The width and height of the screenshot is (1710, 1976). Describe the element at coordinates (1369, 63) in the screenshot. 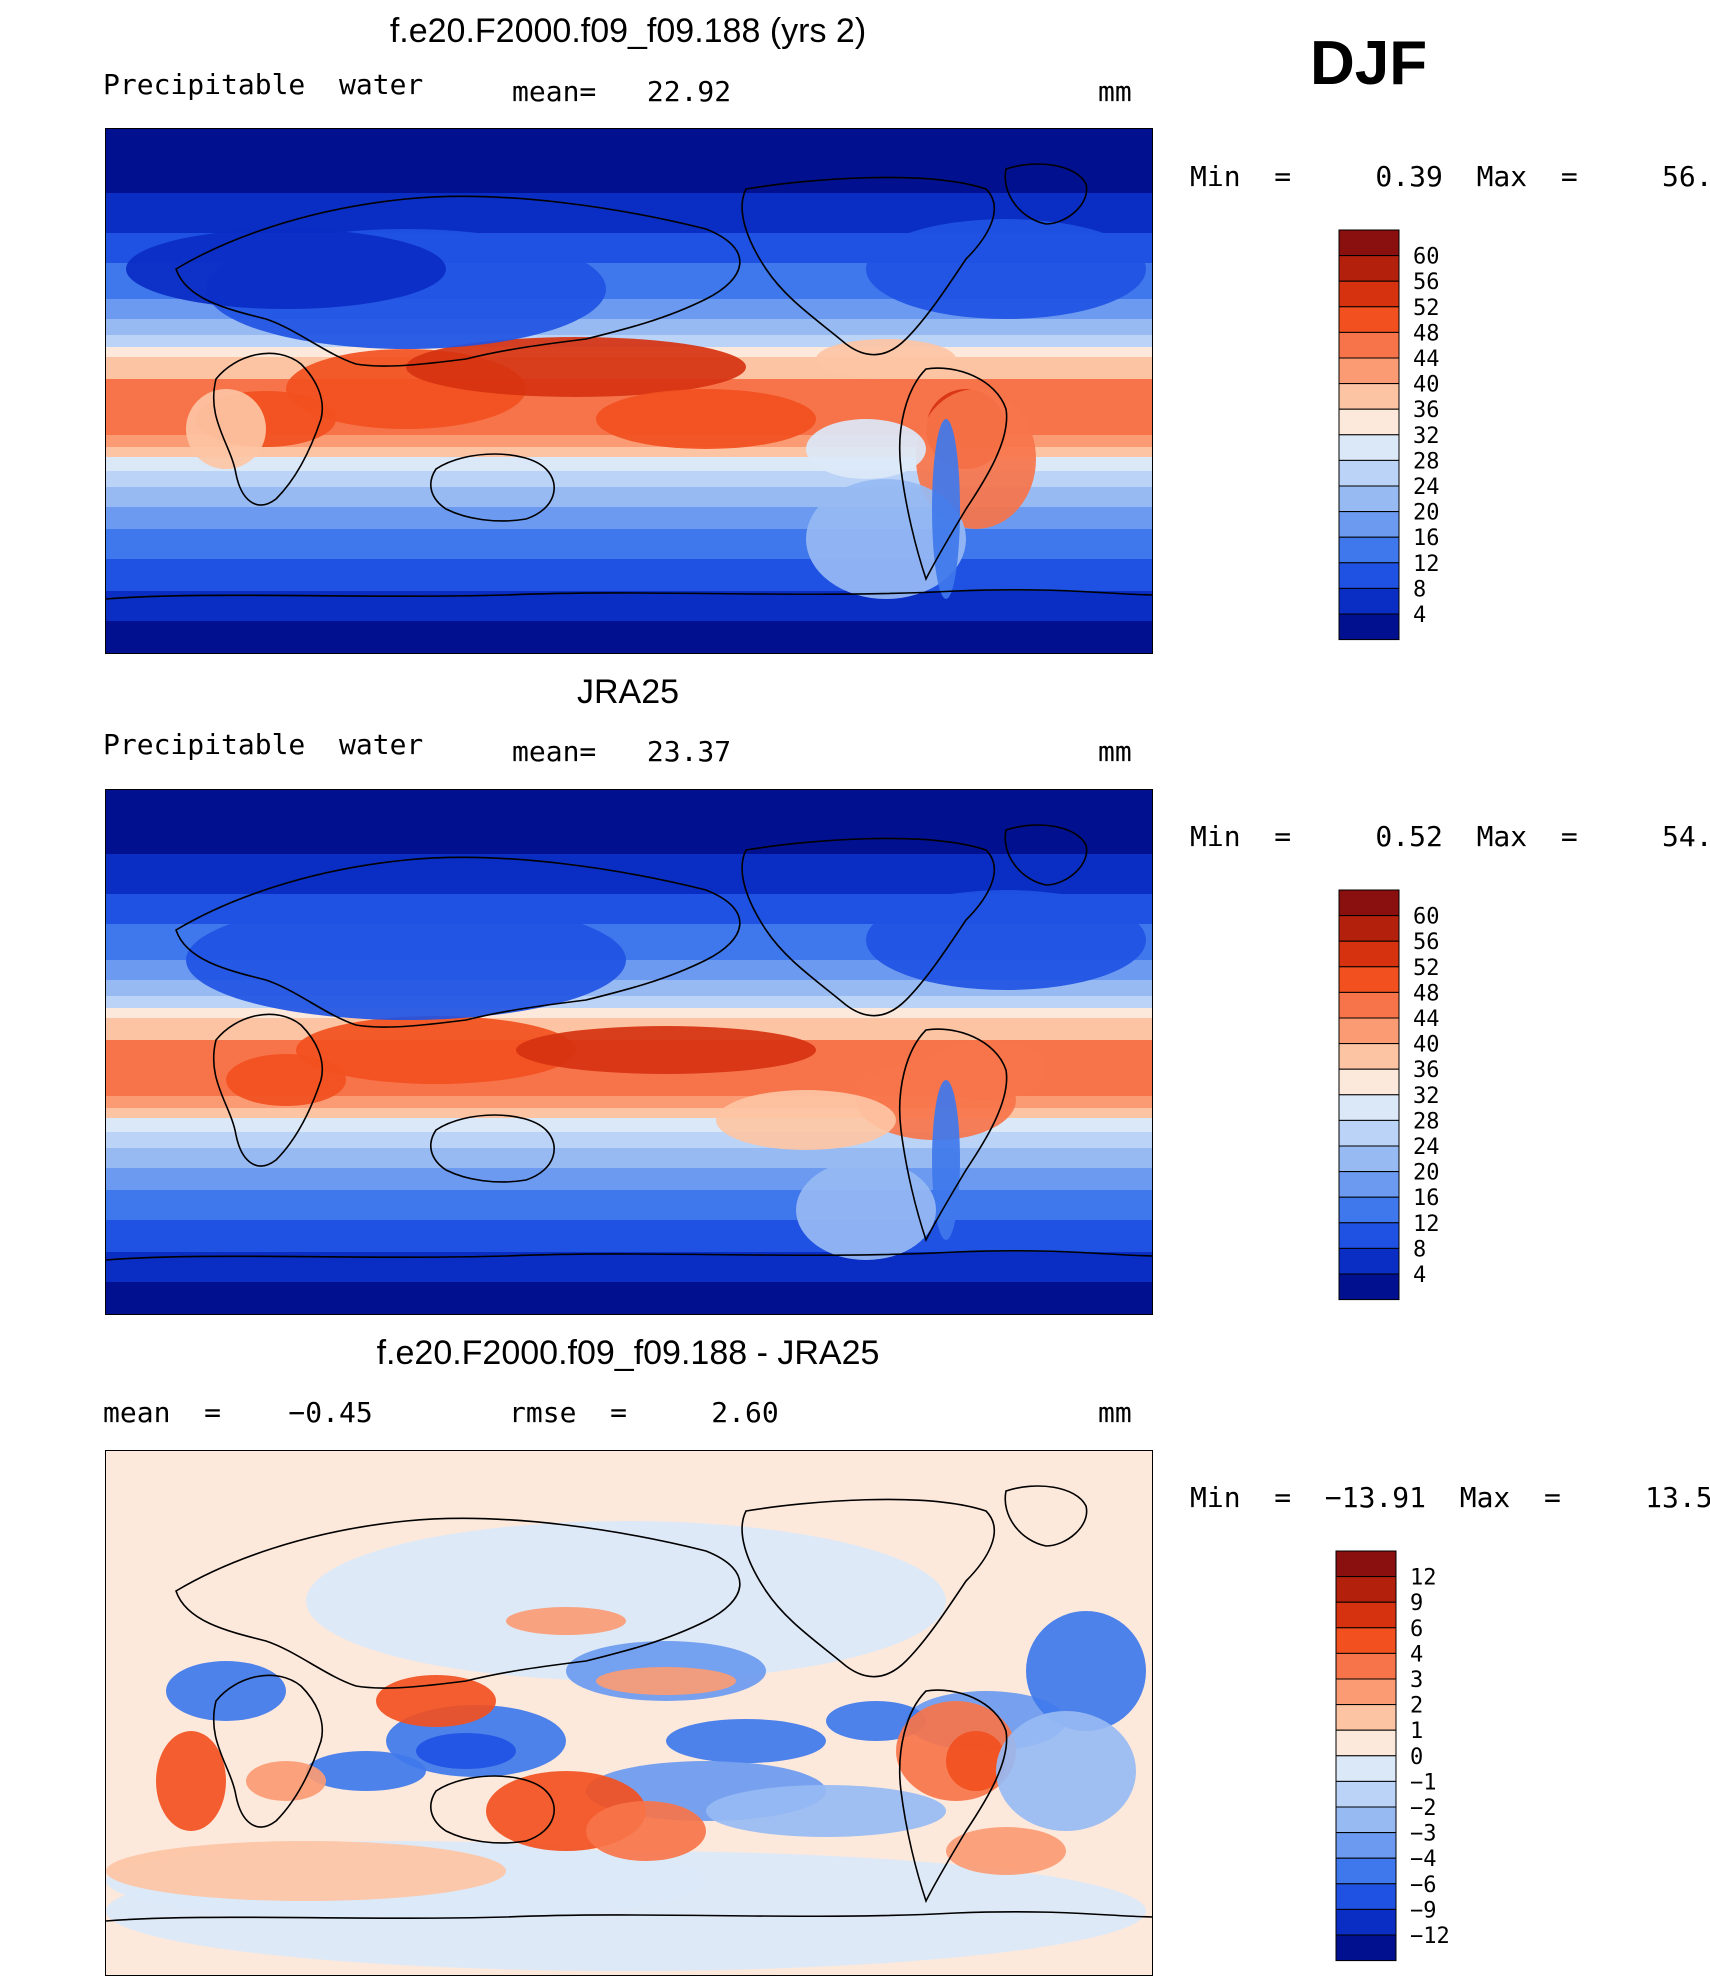

I see `season-label: DJF` at that location.